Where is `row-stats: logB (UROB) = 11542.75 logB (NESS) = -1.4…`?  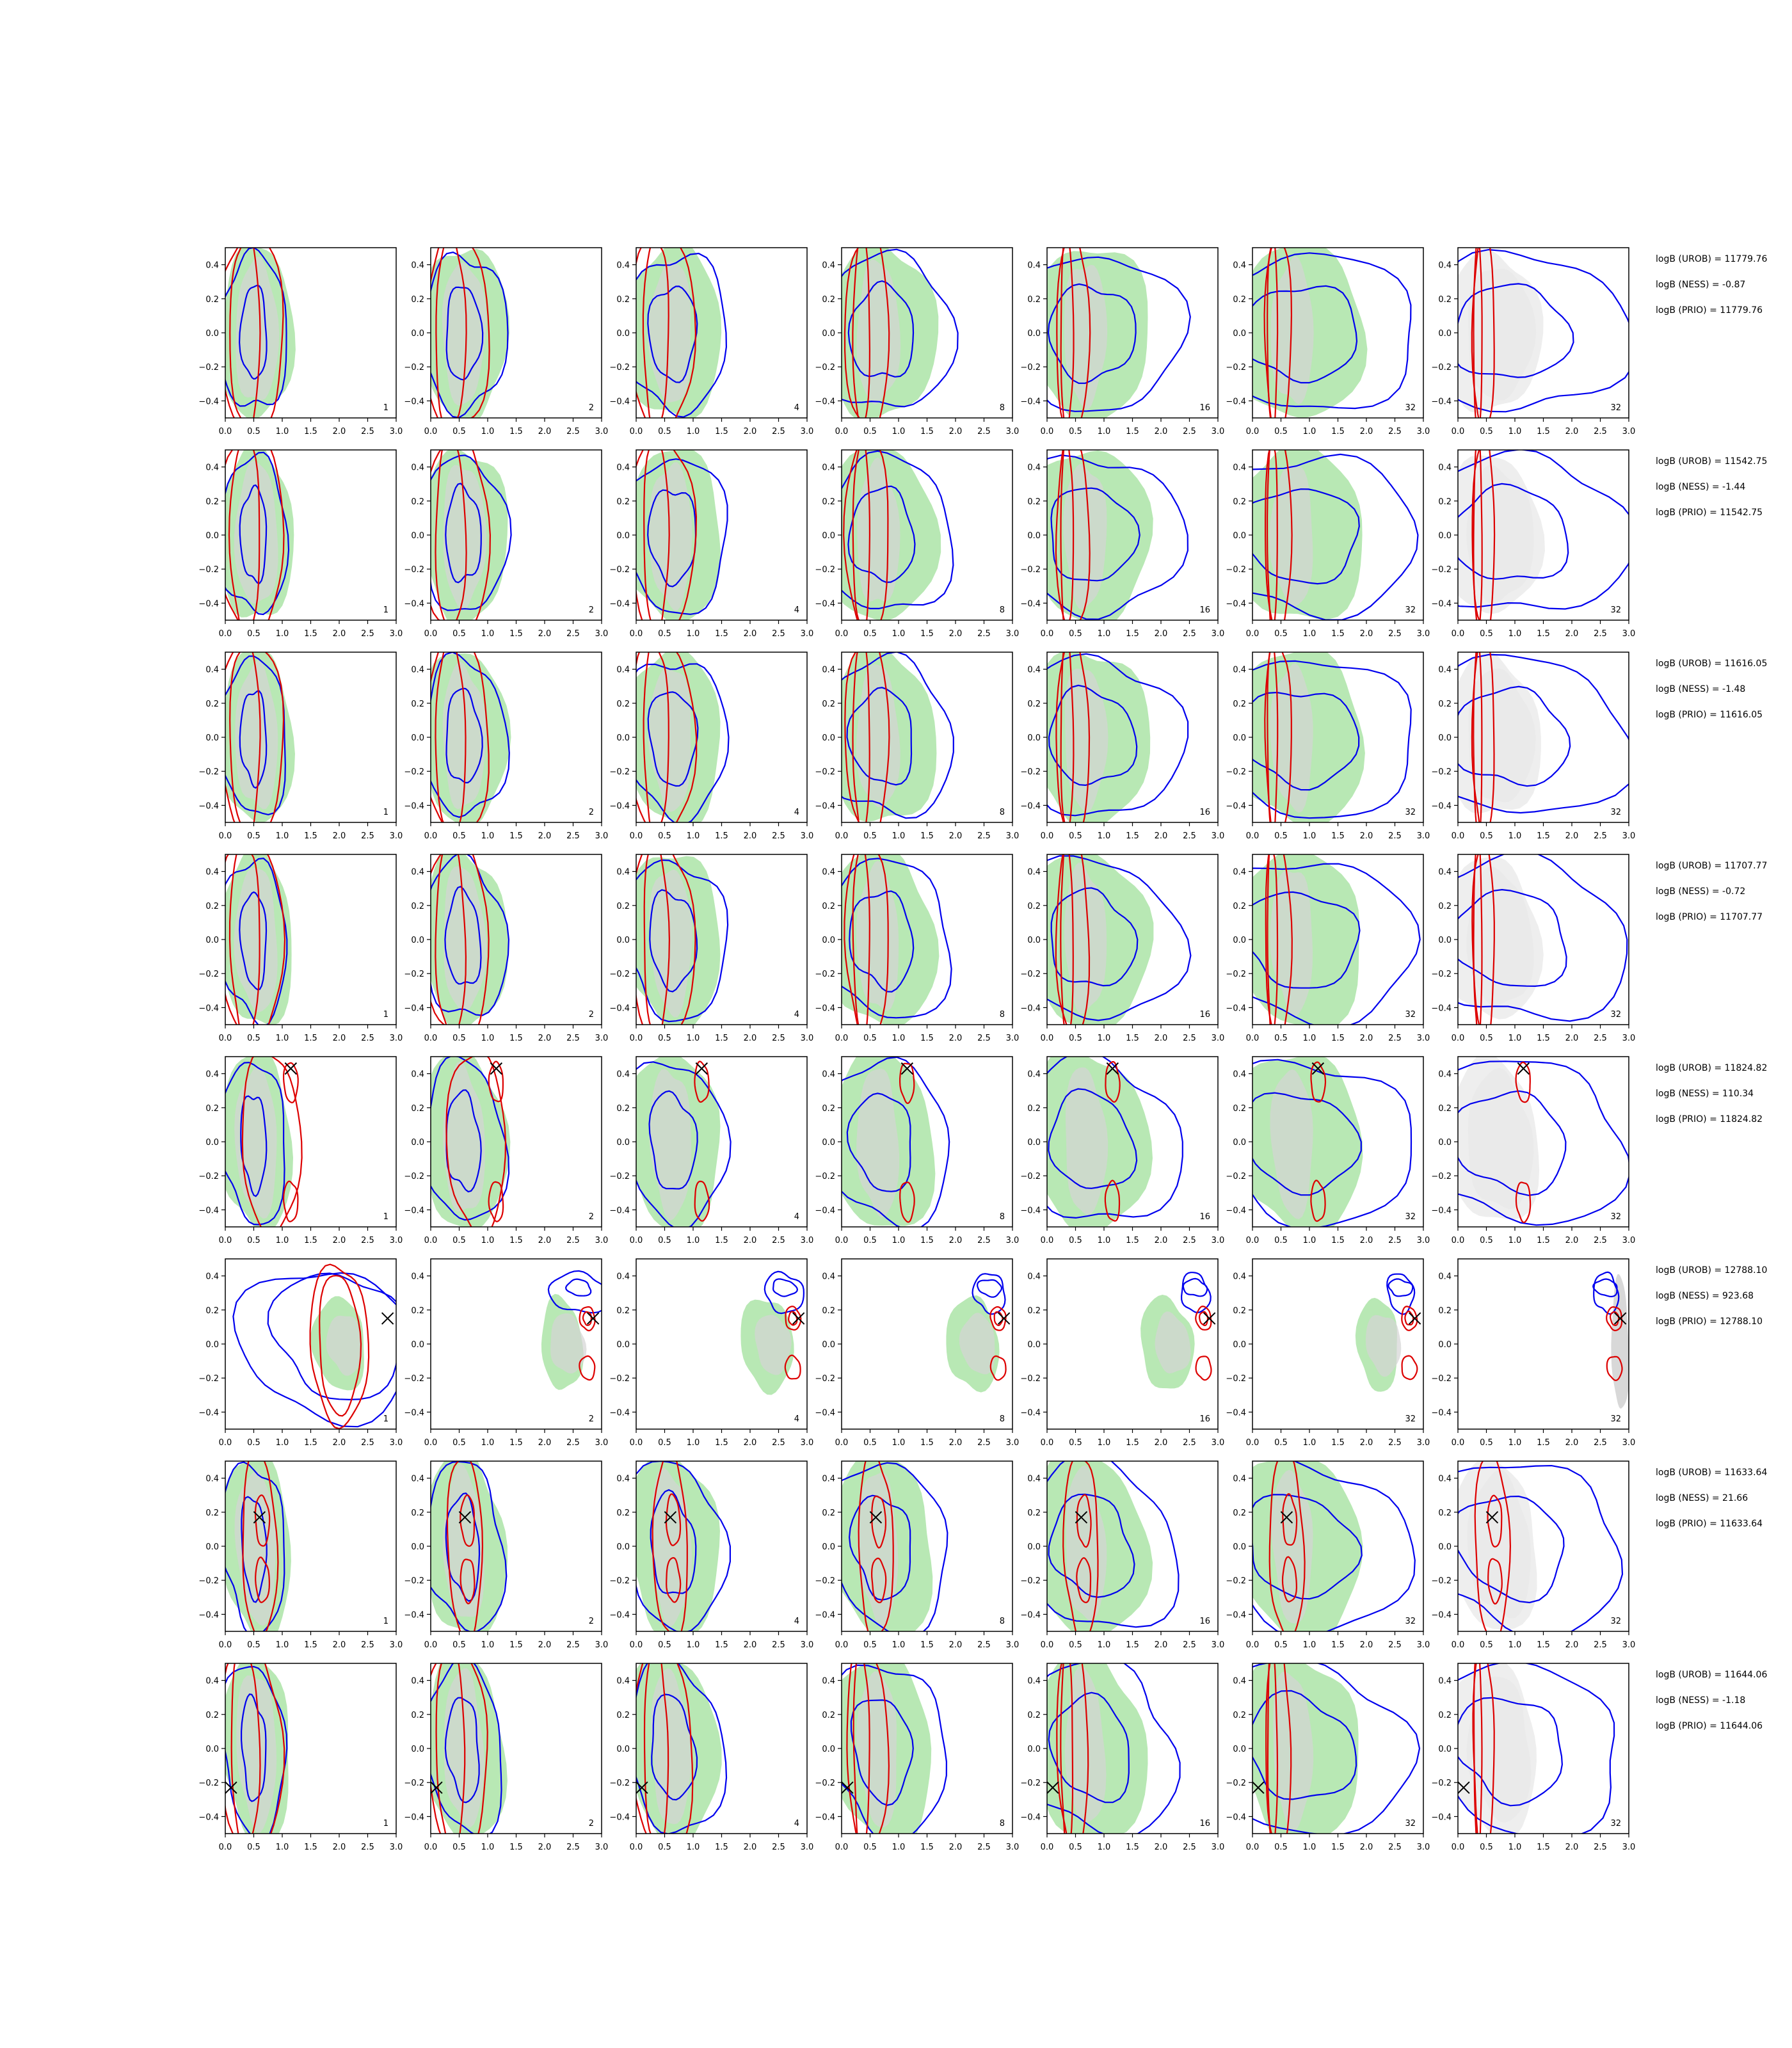
row-stats: logB (UROB) = 11542.75 logB (NESS) = -1.4… is located at coordinates (1711, 487).